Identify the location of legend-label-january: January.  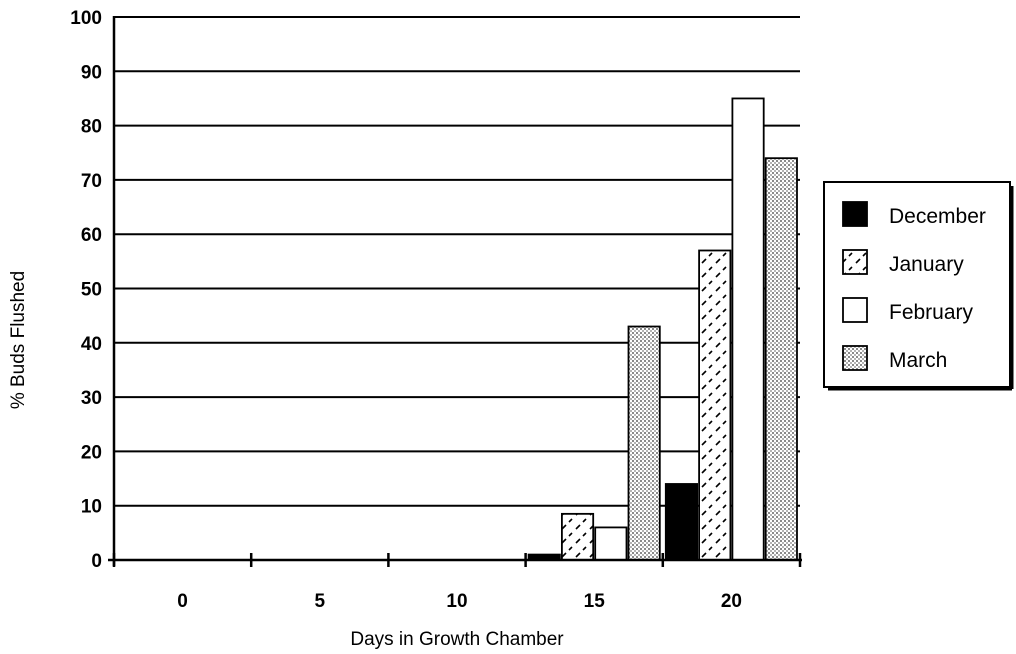
(926, 264).